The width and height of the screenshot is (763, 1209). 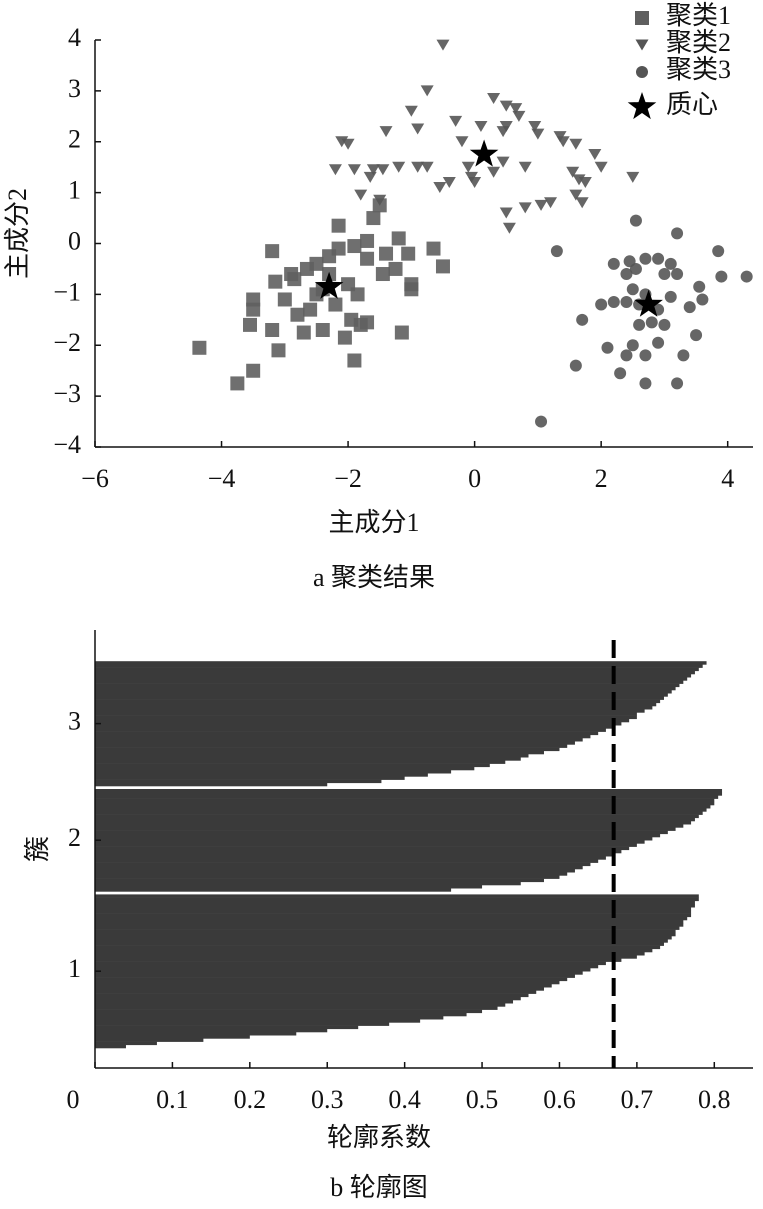 I want to click on x-tick-label: −2, so click(x=348, y=478).